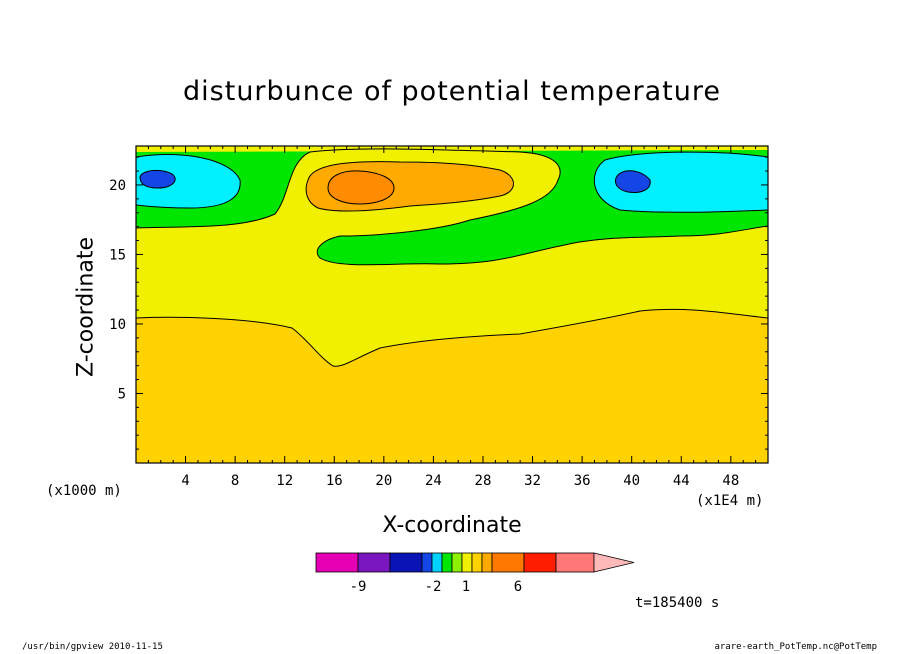 The width and height of the screenshot is (904, 654). What do you see at coordinates (466, 587) in the screenshot?
I see `colorbar-level-label: 1` at bounding box center [466, 587].